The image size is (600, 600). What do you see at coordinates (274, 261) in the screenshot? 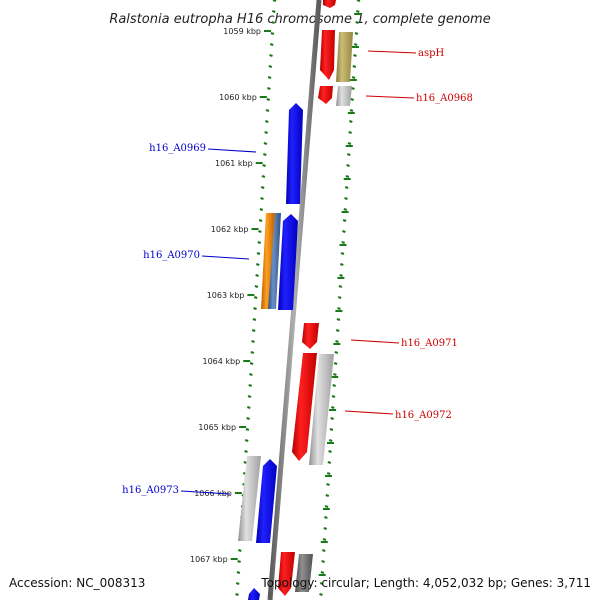
I see `gene-h16_A0970-steel` at bounding box center [274, 261].